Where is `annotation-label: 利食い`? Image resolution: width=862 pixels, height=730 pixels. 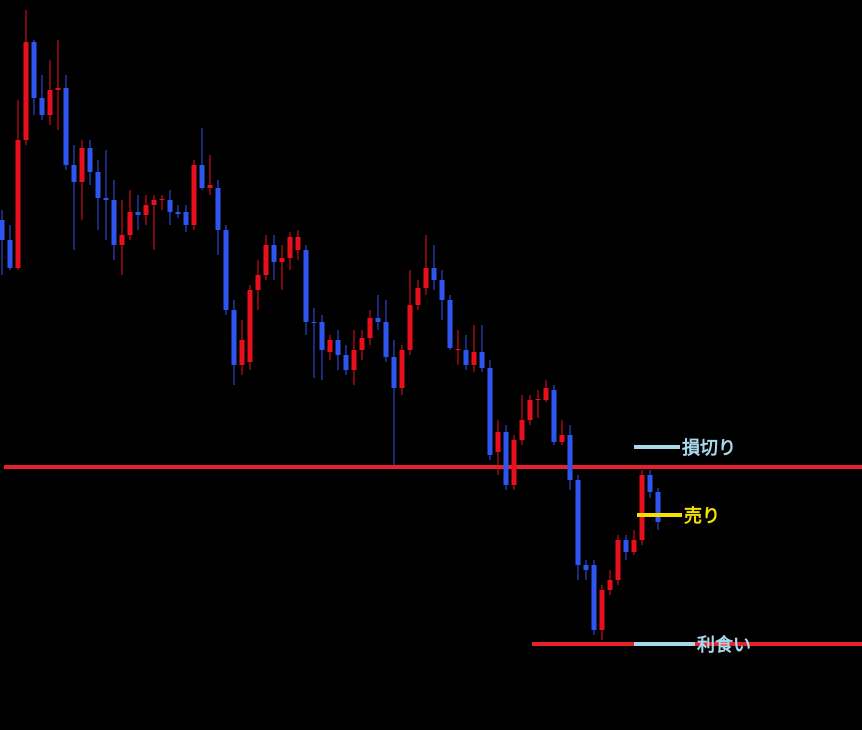 annotation-label: 利食い is located at coordinates (724, 645).